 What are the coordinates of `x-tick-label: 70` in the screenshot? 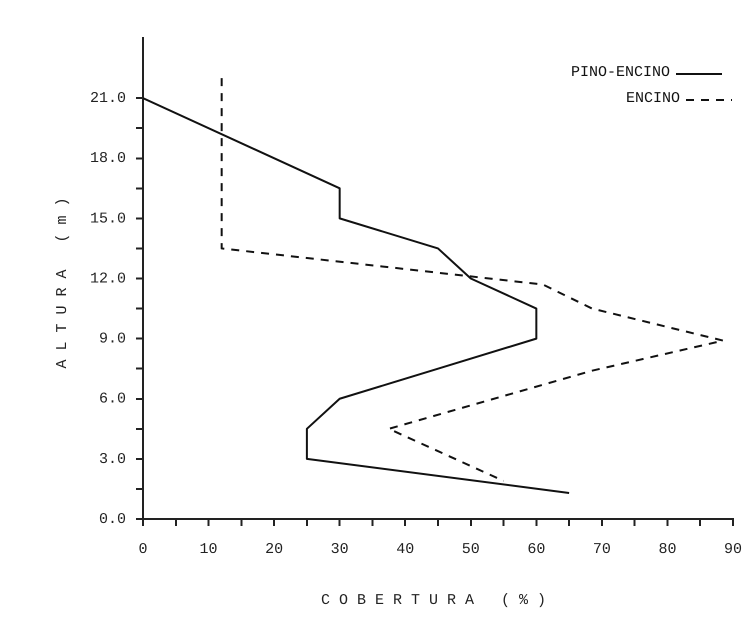 It's located at (601, 549).